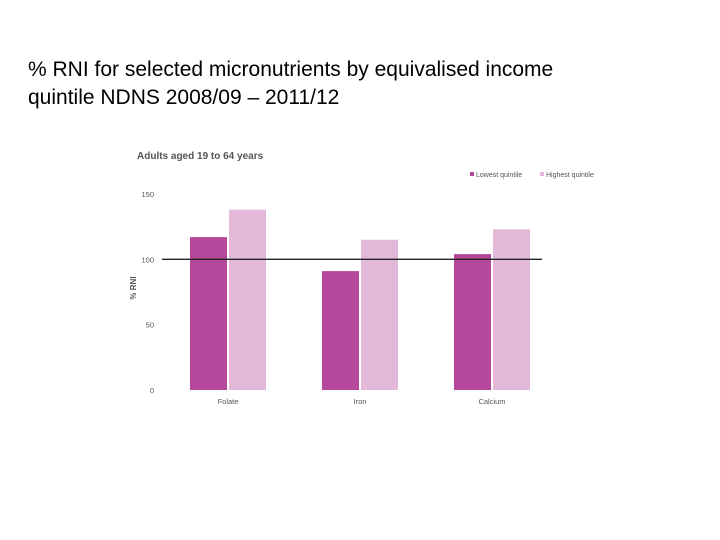 The height and width of the screenshot is (540, 720). What do you see at coordinates (472, 322) in the screenshot?
I see `bar-calcium-lowest` at bounding box center [472, 322].